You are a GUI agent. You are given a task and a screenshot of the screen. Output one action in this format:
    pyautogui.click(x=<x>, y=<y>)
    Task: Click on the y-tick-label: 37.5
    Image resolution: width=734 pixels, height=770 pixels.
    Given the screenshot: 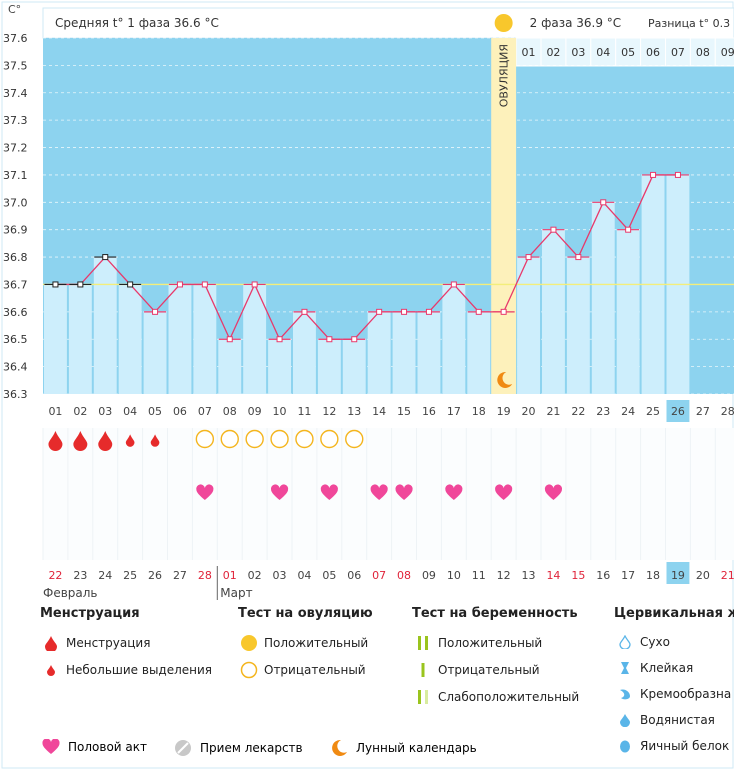 What is the action you would take?
    pyautogui.click(x=15, y=65)
    